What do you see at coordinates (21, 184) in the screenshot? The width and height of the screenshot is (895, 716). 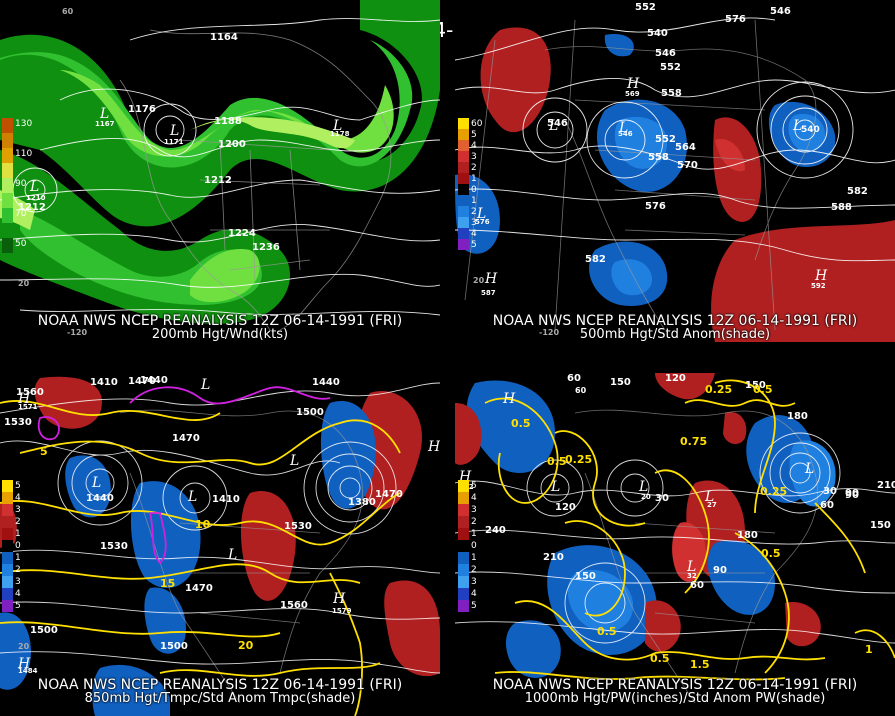 I see `scale-label: 90` at bounding box center [21, 184].